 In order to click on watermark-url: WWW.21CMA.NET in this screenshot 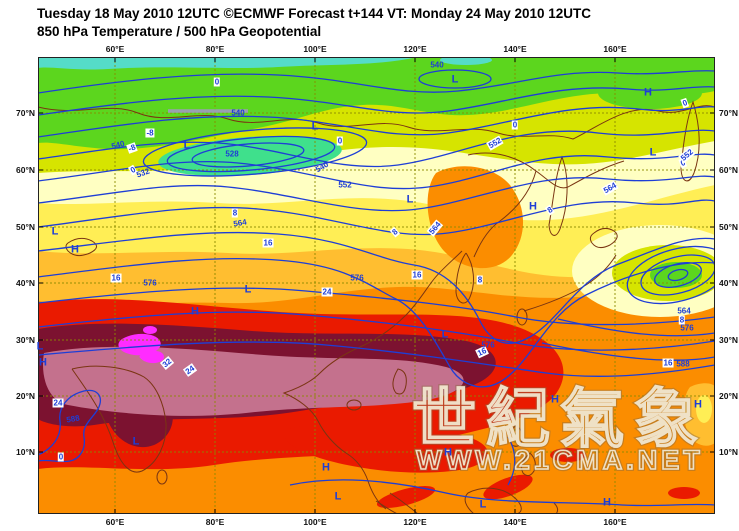, I will do `click(560, 460)`.